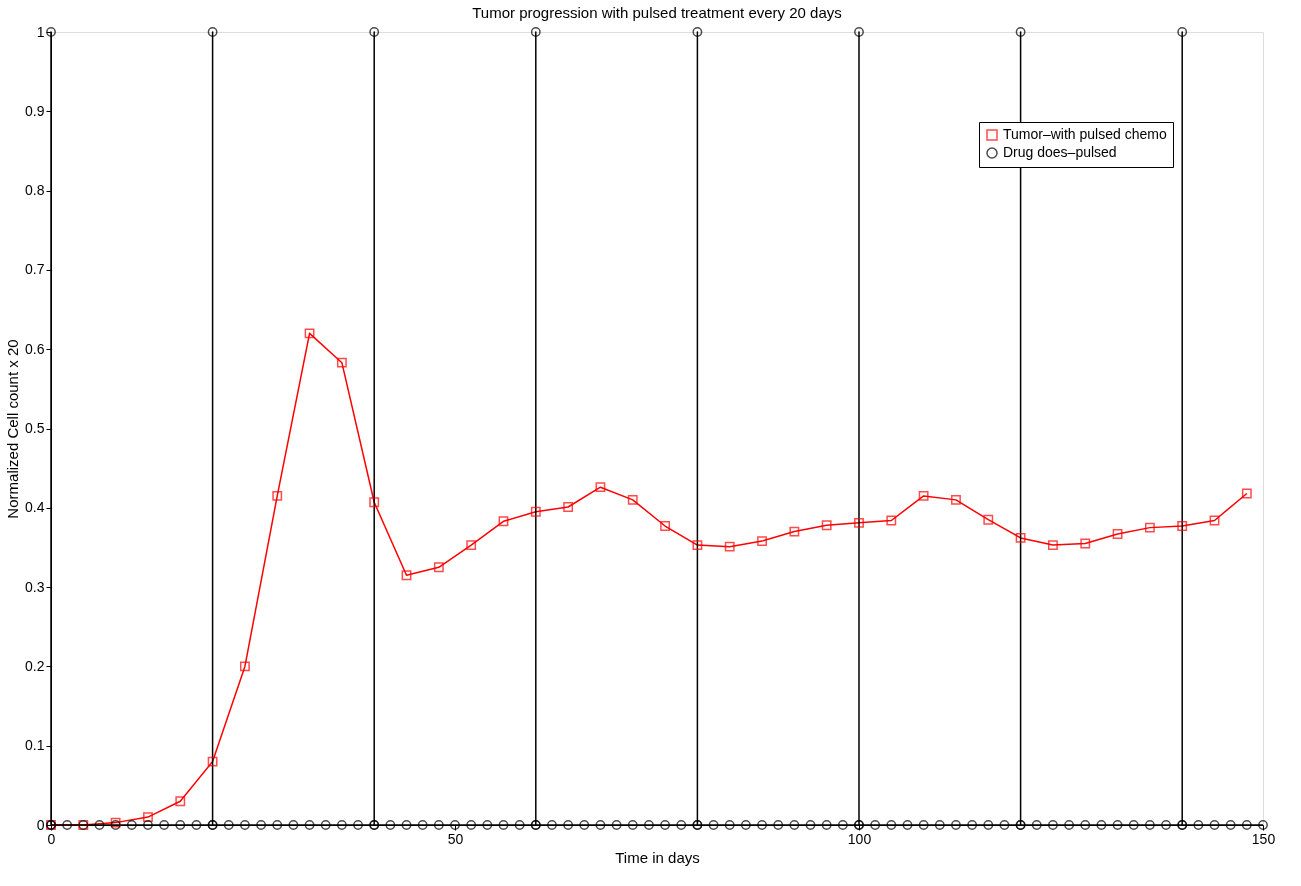 The height and width of the screenshot is (886, 1301). I want to click on legend-label: Drug does–pulsed, so click(1060, 152).